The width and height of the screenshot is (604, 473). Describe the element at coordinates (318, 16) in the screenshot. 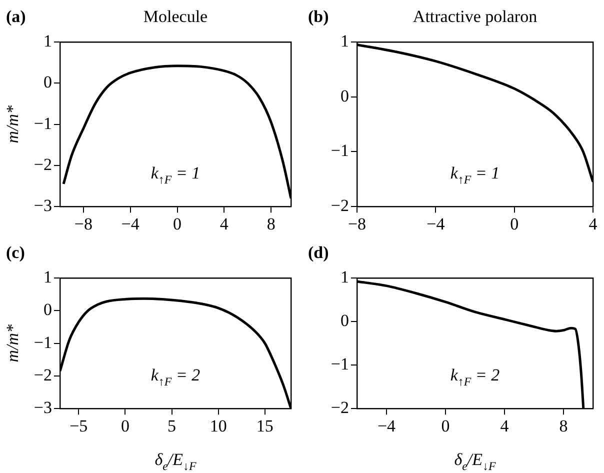

I see `text: (b)` at that location.